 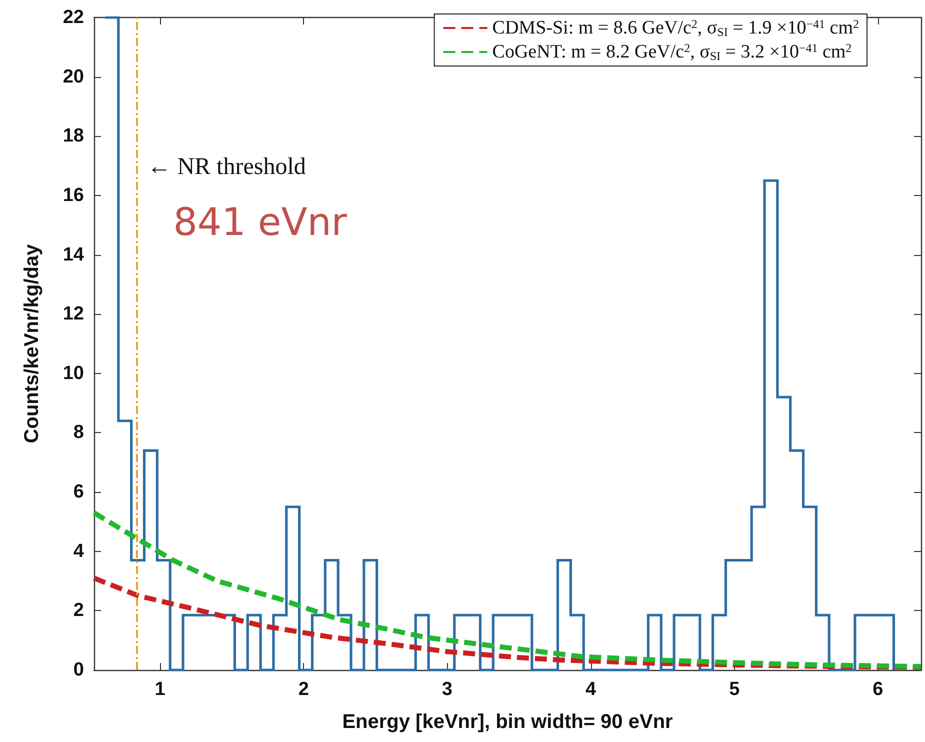 What do you see at coordinates (78, 611) in the screenshot?
I see `y-tick-label: 2` at bounding box center [78, 611].